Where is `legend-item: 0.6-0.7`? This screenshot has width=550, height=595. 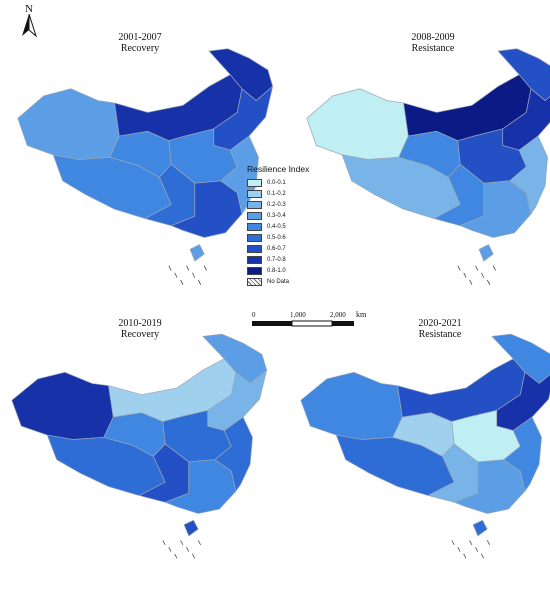 legend-item: 0.6-0.7 is located at coordinates (292, 248).